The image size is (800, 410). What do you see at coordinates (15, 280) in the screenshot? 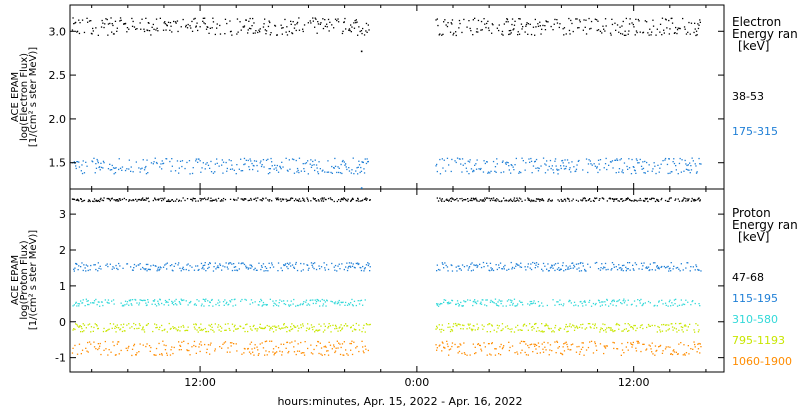
I see `proton-ylabel-line-1: ACE EPAM` at bounding box center [15, 280].